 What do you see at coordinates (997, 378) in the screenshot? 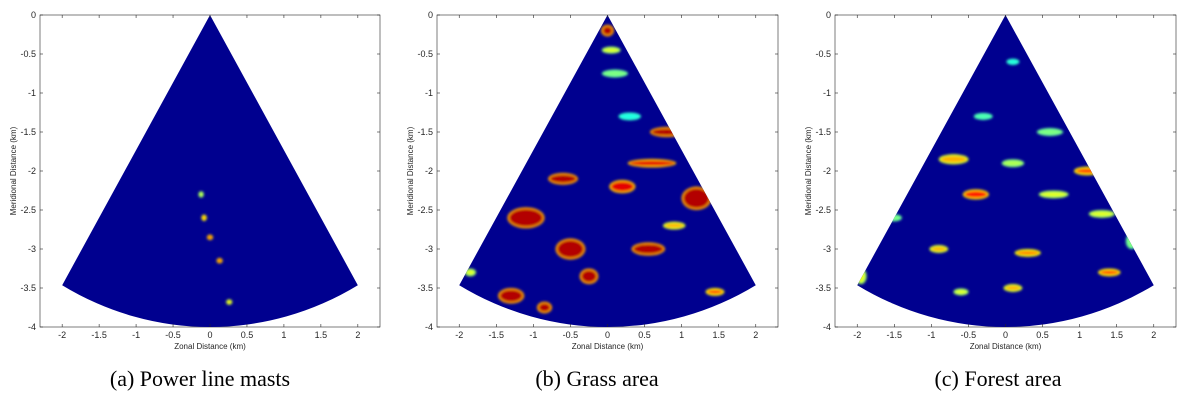
I see `panel-caption: (c) Forest area` at bounding box center [997, 378].